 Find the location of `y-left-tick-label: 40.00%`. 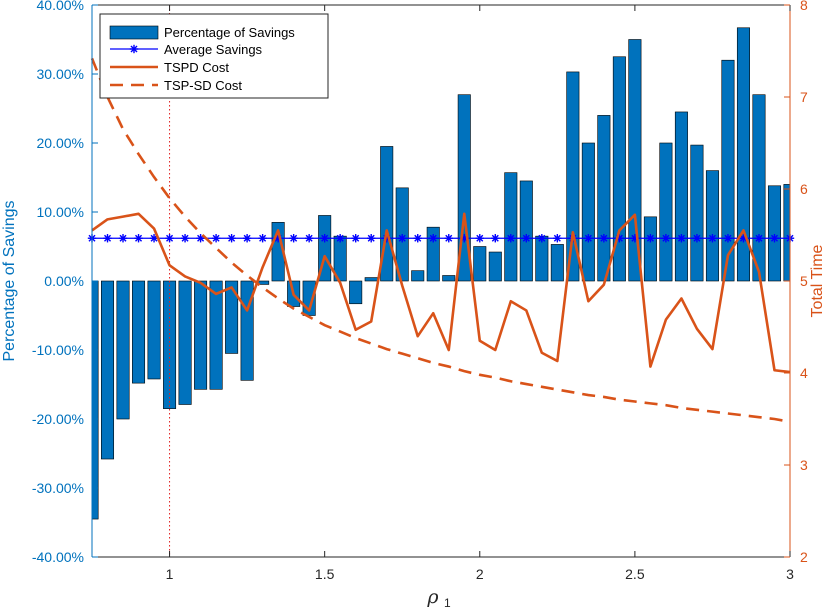

y-left-tick-label: 40.00% is located at coordinates (60, 6).